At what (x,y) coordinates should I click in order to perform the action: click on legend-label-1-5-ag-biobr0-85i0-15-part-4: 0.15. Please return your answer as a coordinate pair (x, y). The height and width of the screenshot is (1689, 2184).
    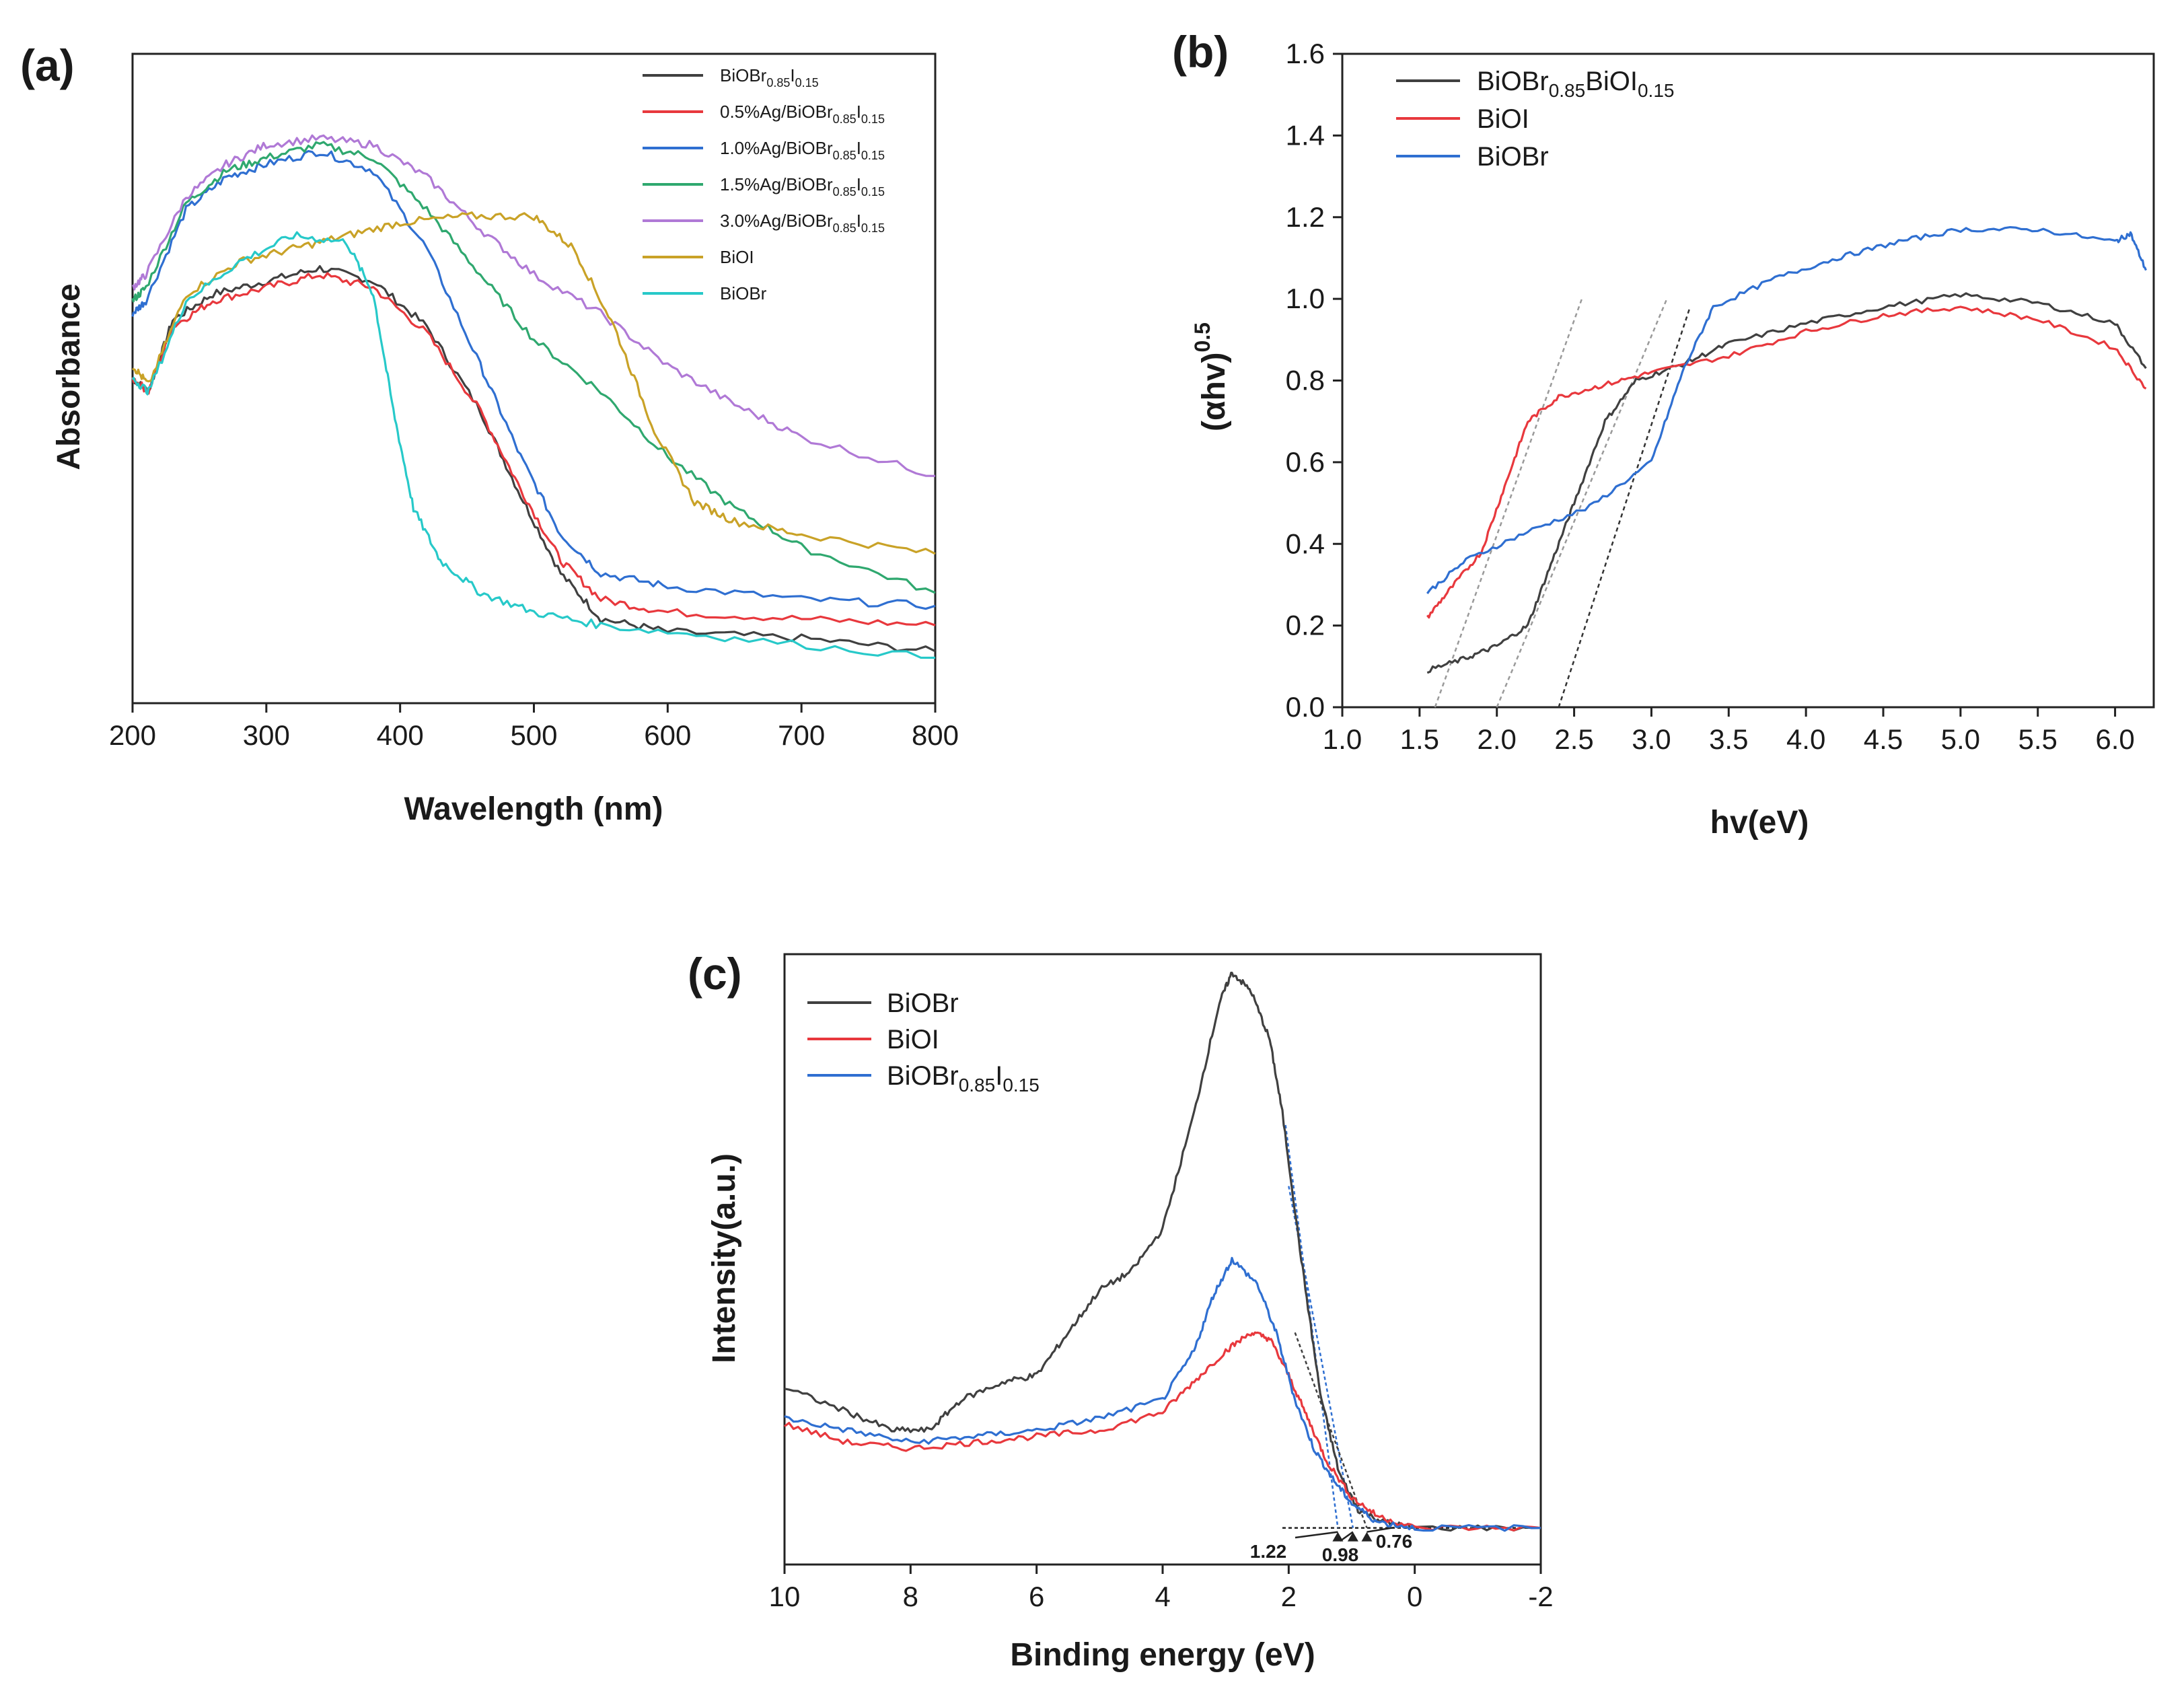
    Looking at the image, I should click on (873, 192).